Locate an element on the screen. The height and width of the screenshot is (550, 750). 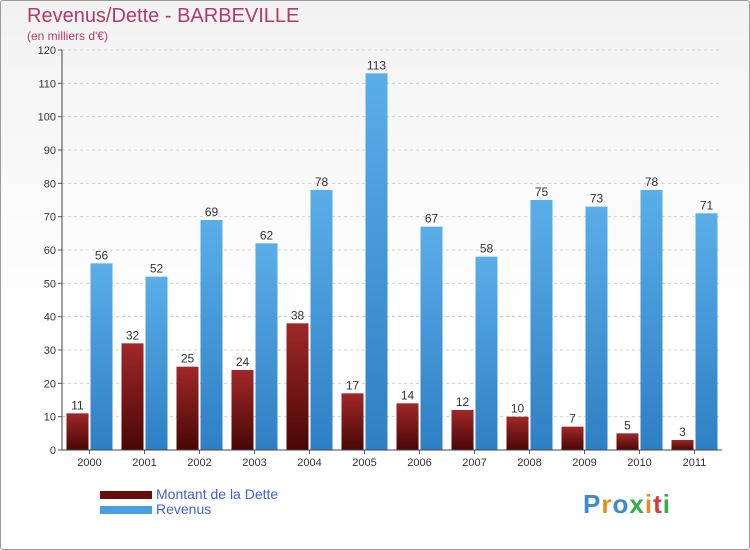
value-label-revenus-2005: 113 is located at coordinates (376, 65).